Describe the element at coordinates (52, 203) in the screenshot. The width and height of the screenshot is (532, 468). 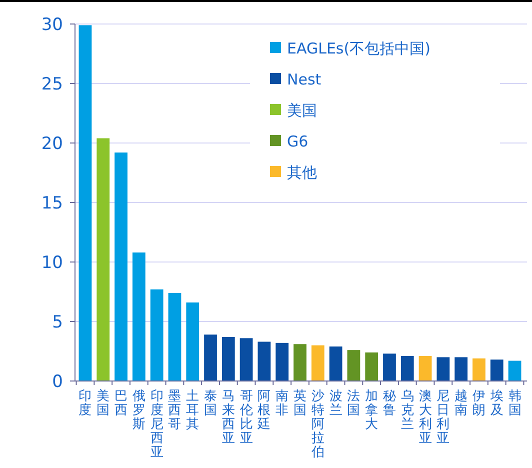
I see `y-tick-label: 15` at that location.